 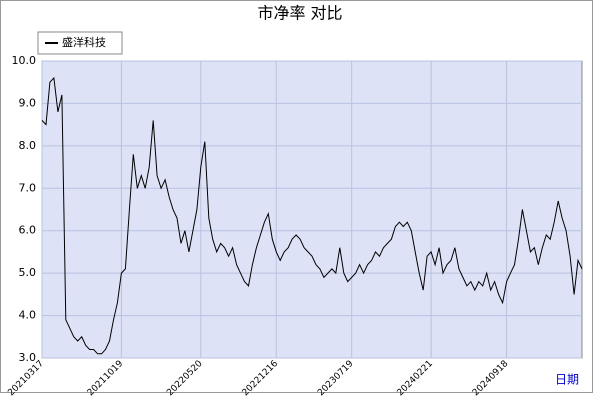 I want to click on y-tick-label: 3.0, so click(x=28, y=357).